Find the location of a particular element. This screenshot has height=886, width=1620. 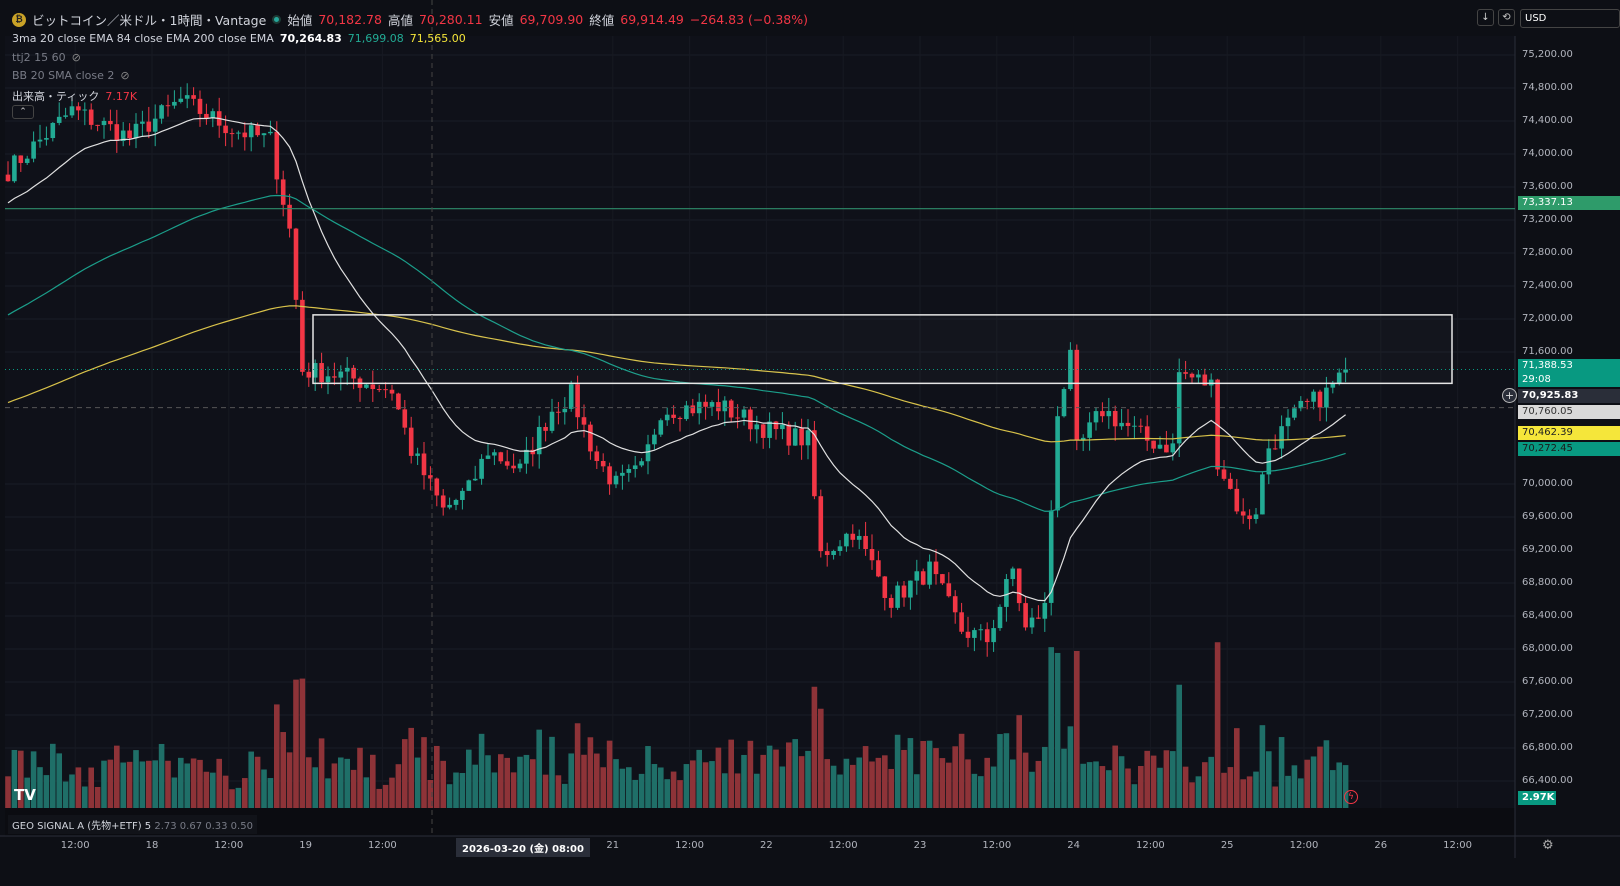

symbol-title: ビットコイン／米ドル・1時間・Vantage is located at coordinates (149, 20).